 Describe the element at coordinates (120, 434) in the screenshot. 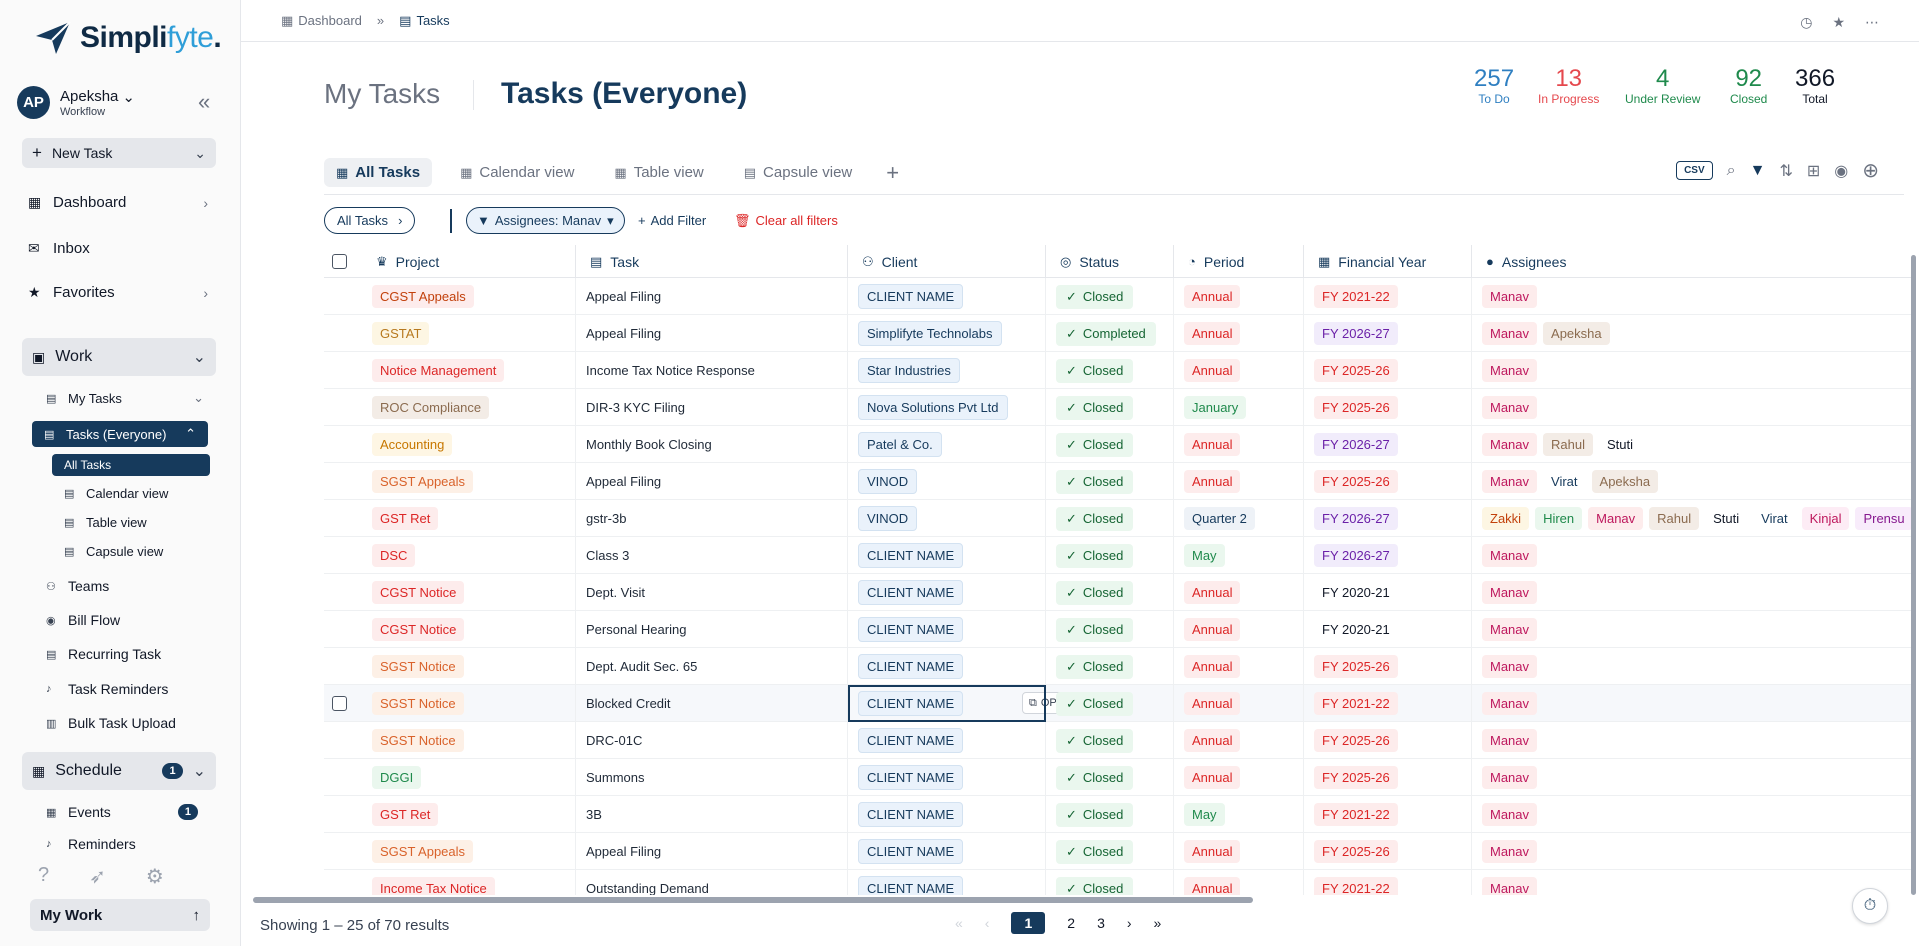

I see `sidebar-item-tasks-everyone: ▤ Tasks (Everyone) ⌃` at that location.